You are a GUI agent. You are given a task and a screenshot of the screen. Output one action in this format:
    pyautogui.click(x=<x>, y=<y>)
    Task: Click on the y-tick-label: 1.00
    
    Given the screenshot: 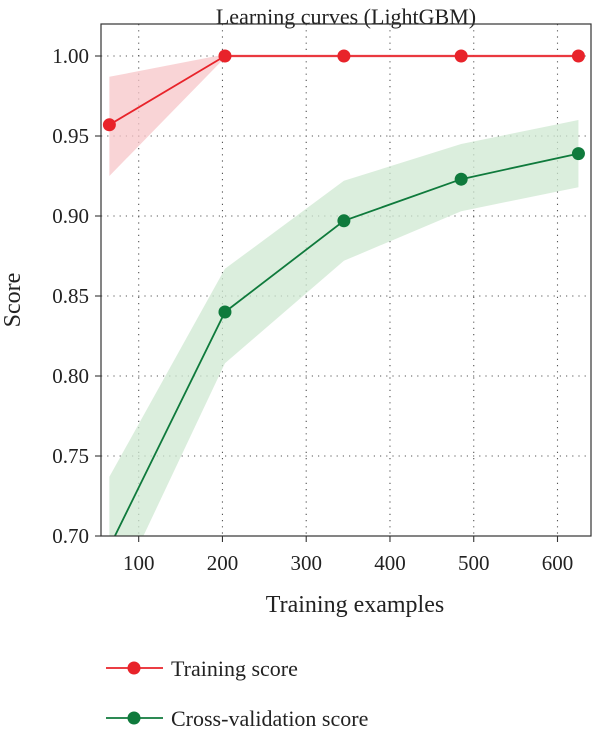 What is the action you would take?
    pyautogui.click(x=70, y=56)
    